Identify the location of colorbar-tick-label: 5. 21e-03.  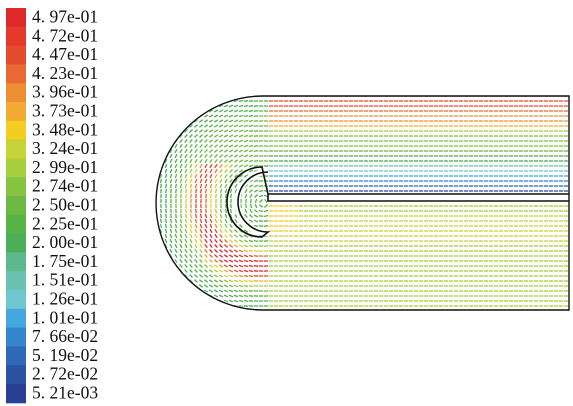
(65, 393).